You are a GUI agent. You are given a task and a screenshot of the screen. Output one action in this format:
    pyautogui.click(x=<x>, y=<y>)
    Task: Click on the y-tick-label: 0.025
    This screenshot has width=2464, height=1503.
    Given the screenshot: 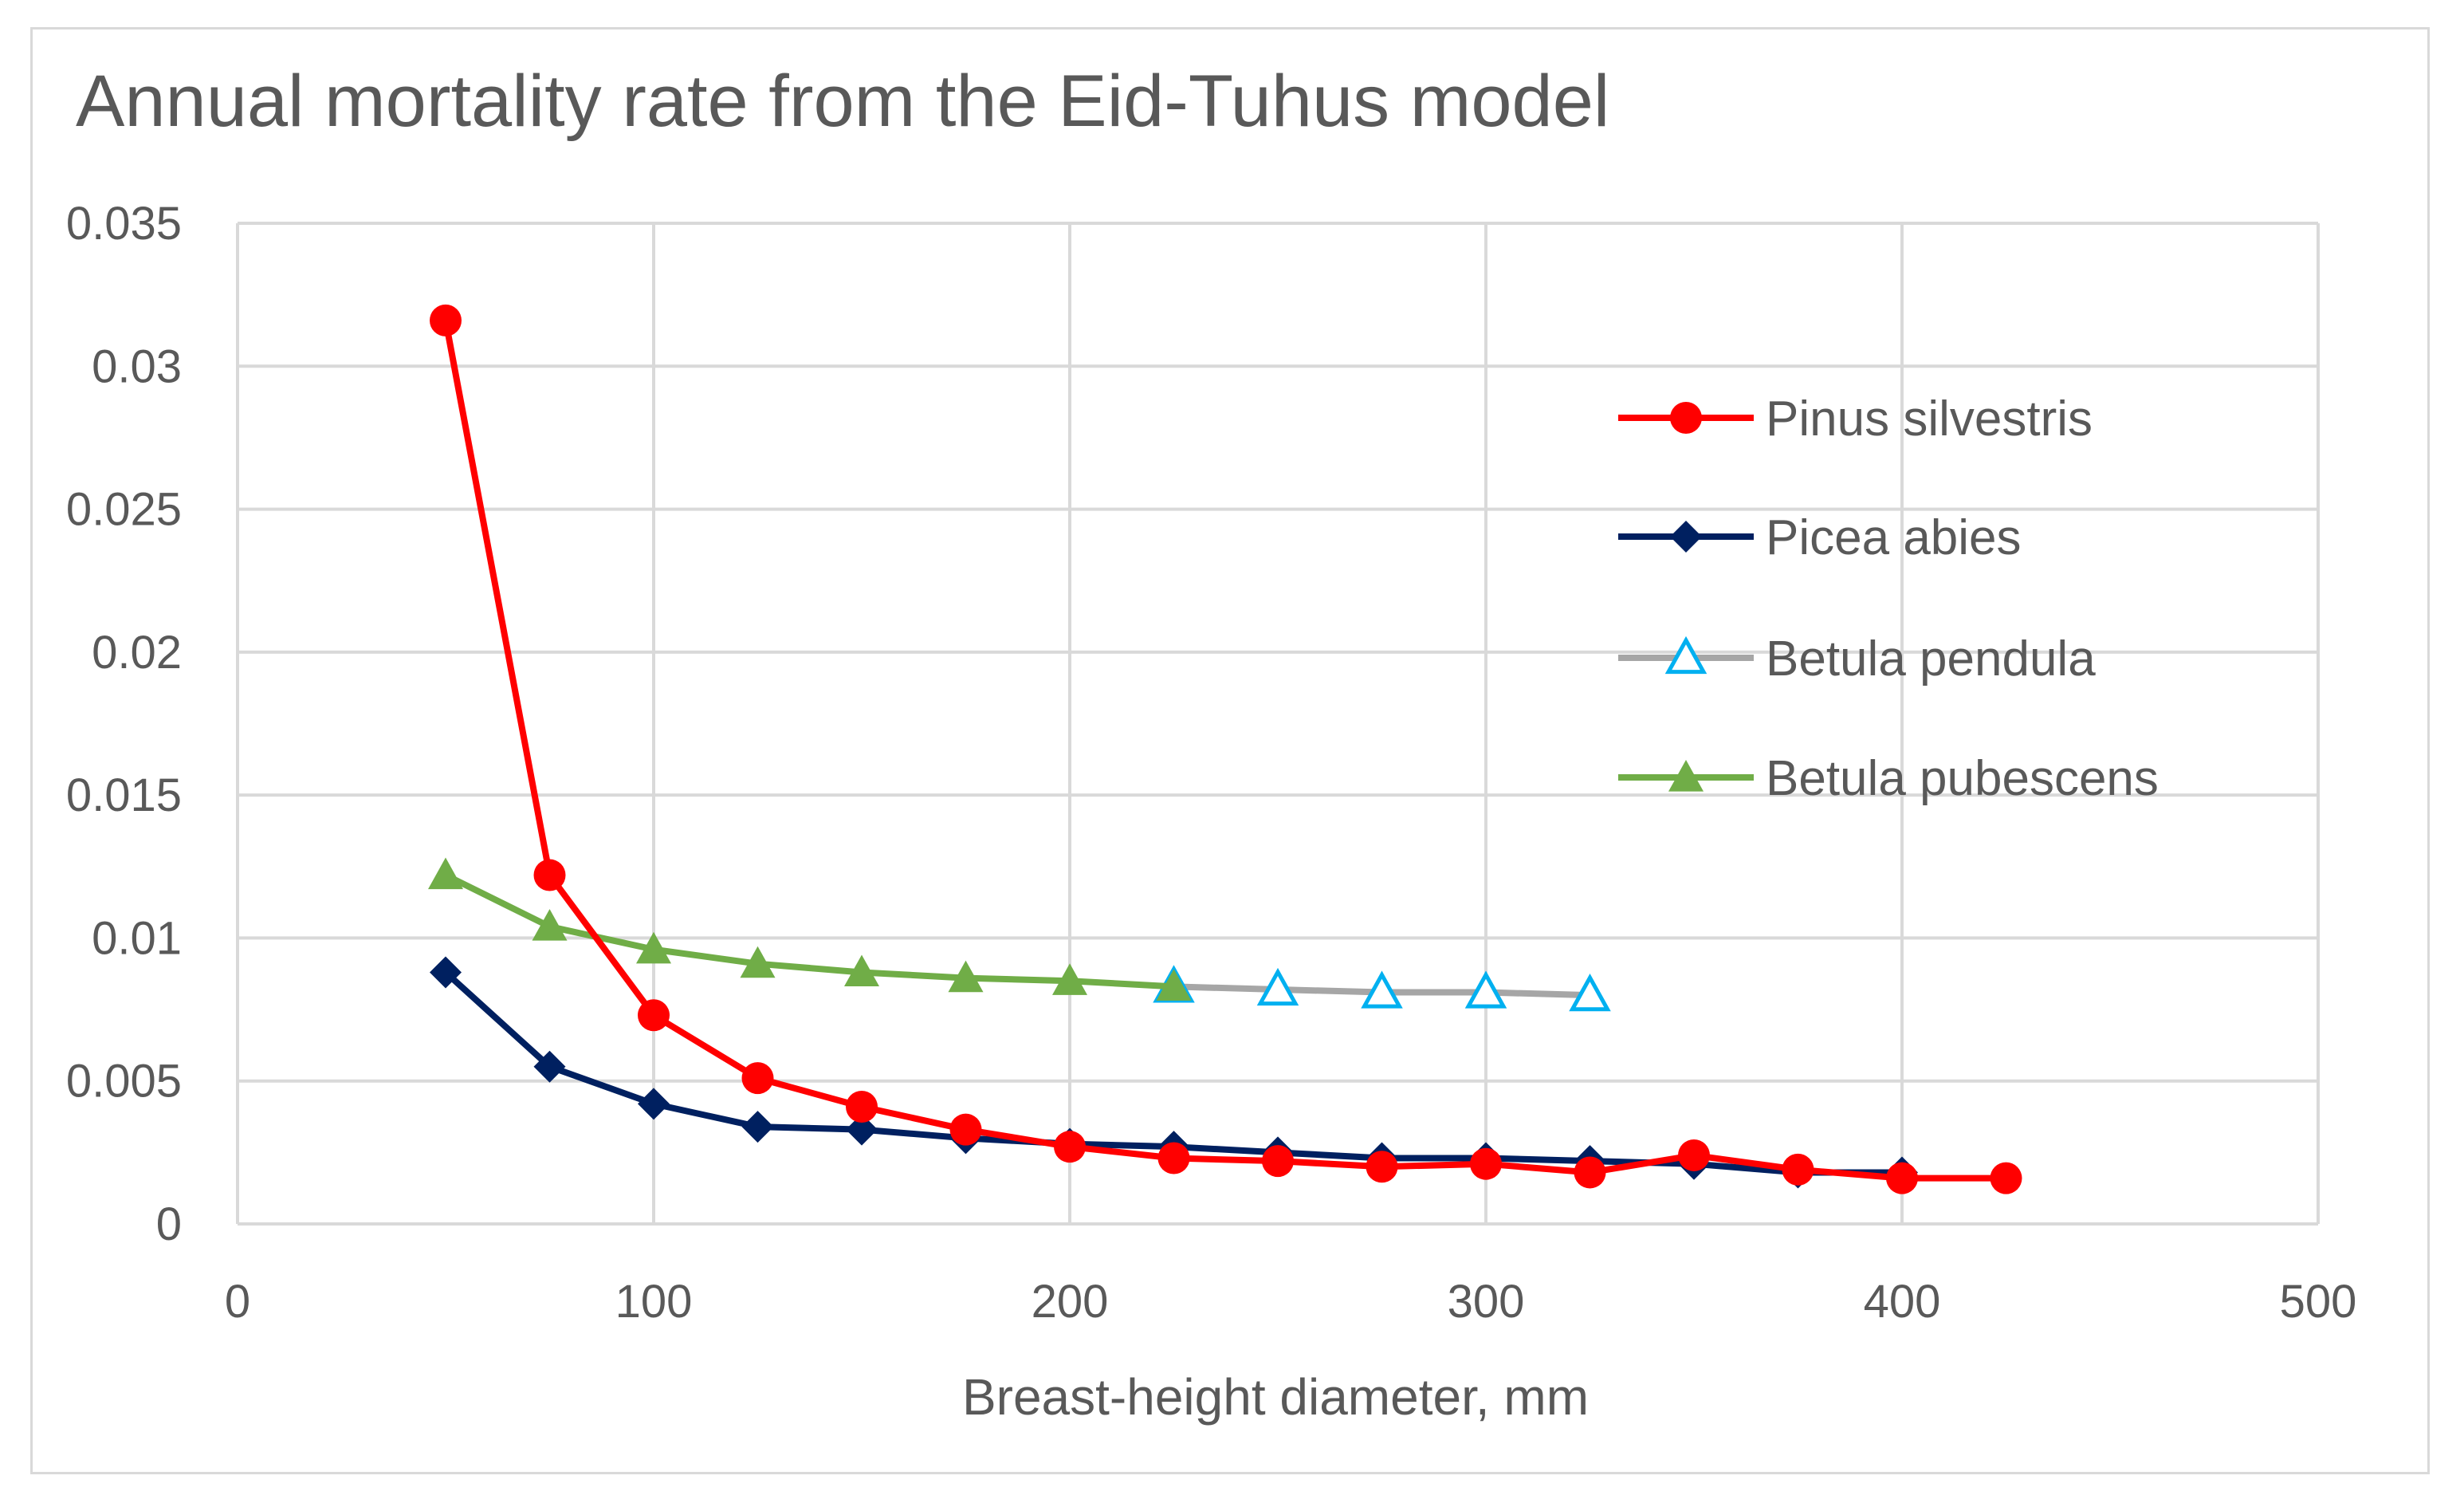 What is the action you would take?
    pyautogui.click(x=124, y=510)
    